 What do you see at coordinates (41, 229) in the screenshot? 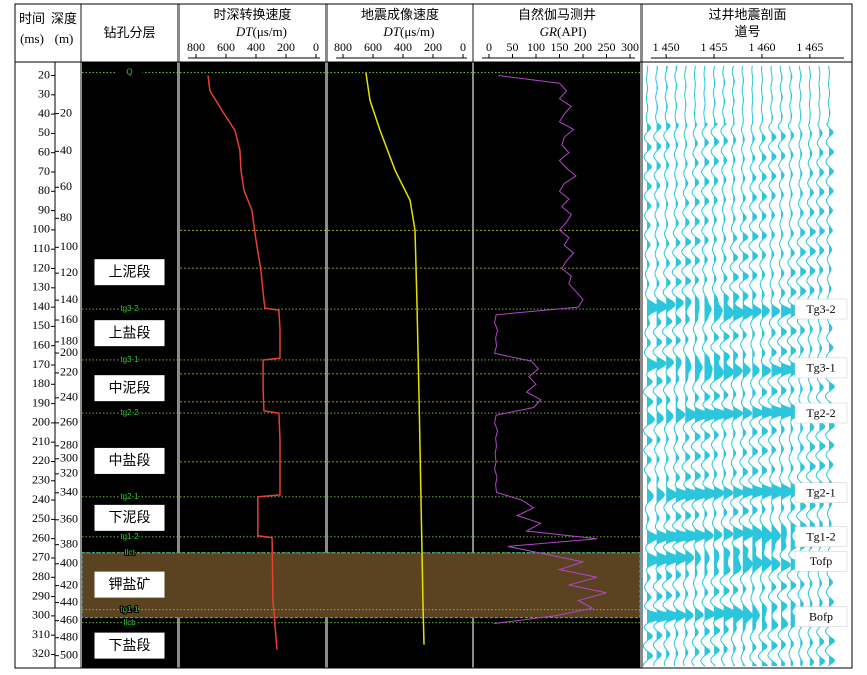
I see `time-tick-label: 100` at bounding box center [41, 229].